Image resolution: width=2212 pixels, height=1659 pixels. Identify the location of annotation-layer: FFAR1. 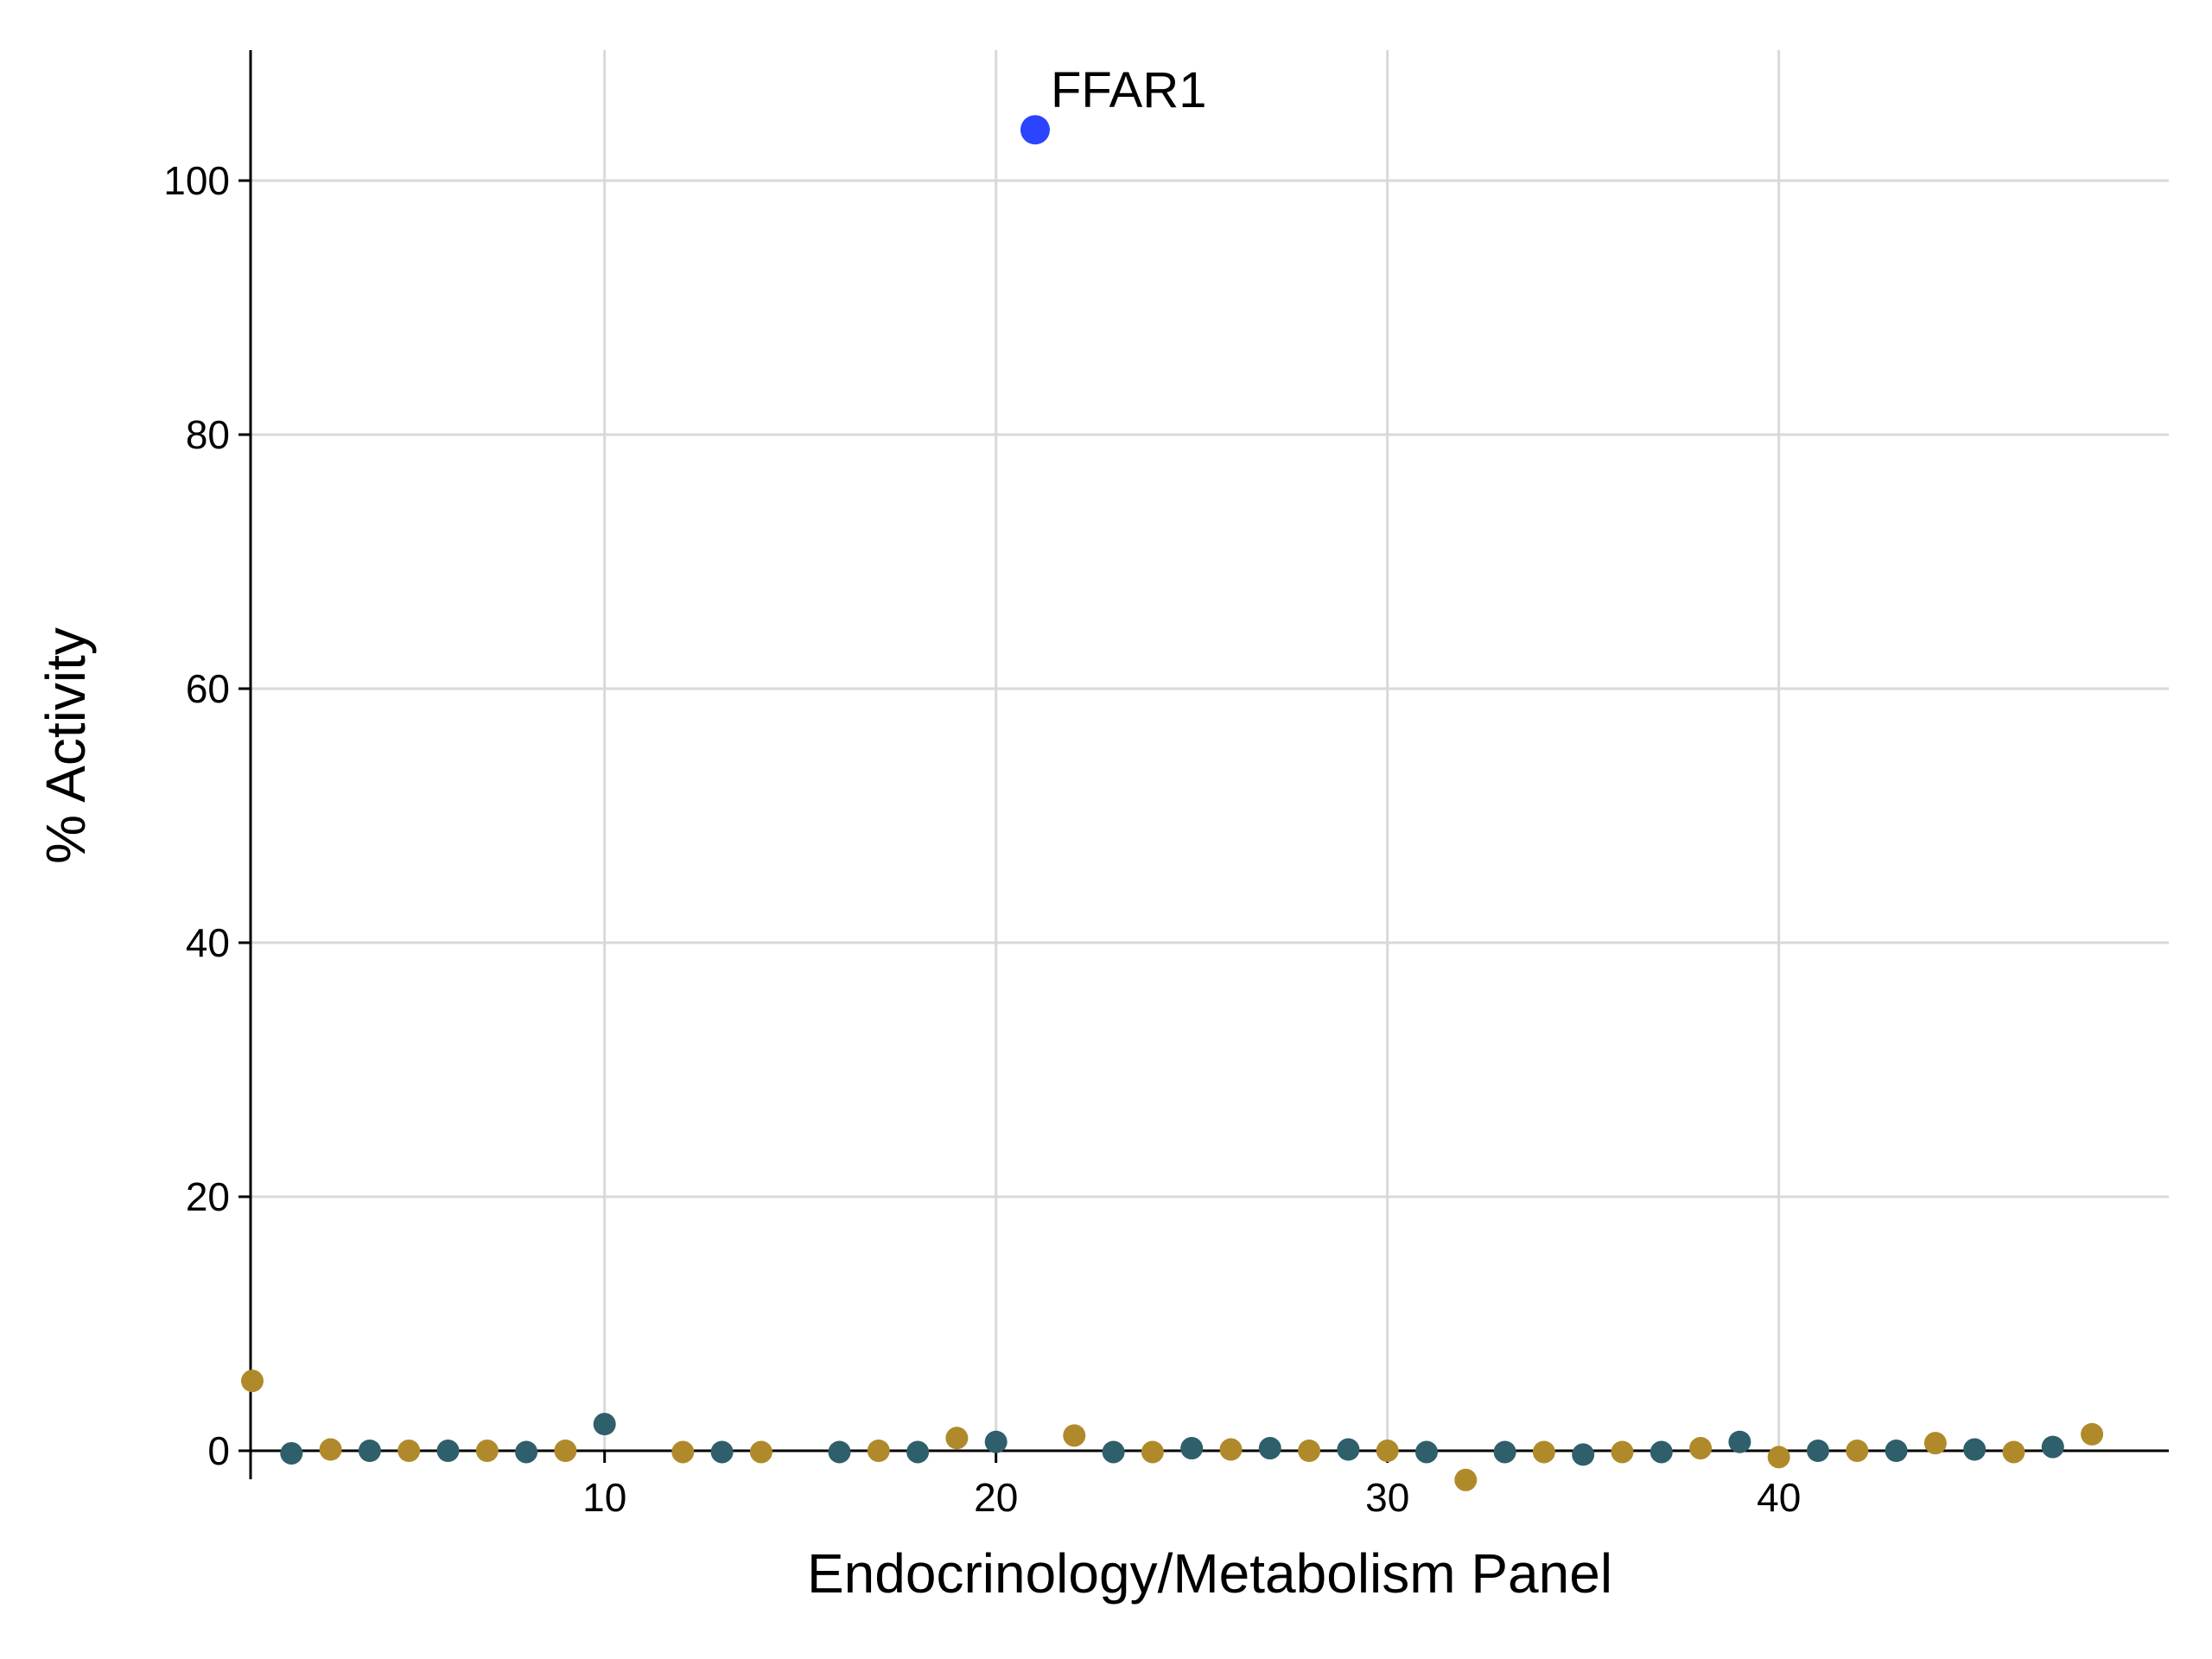
(1129, 90).